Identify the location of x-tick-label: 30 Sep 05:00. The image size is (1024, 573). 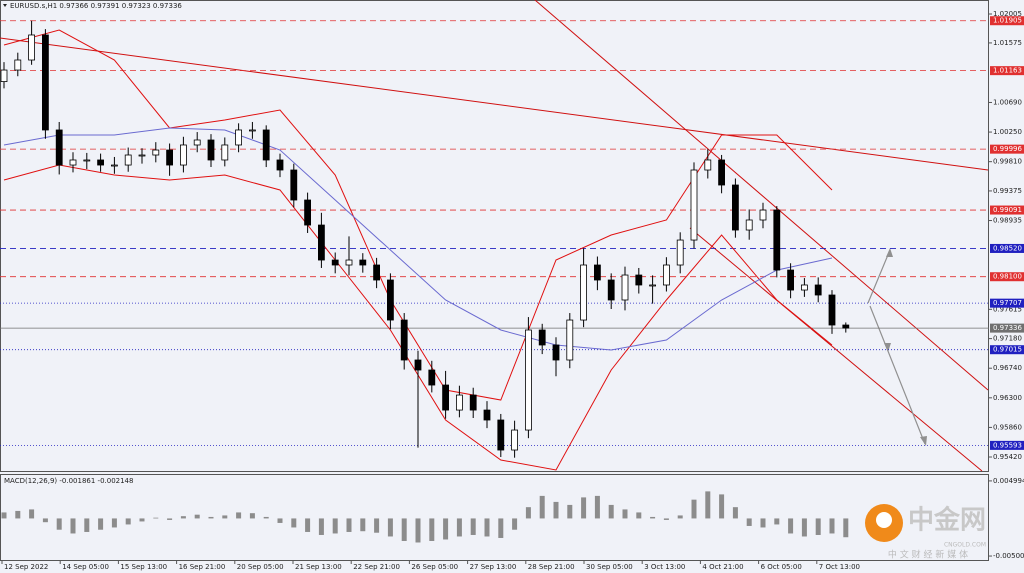
(609, 567).